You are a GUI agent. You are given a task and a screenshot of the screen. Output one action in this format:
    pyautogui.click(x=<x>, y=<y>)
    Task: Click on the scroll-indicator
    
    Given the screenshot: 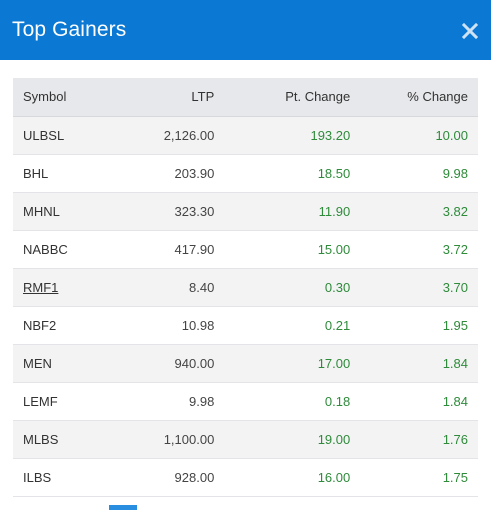 What is the action you would take?
    pyautogui.click(x=123, y=507)
    